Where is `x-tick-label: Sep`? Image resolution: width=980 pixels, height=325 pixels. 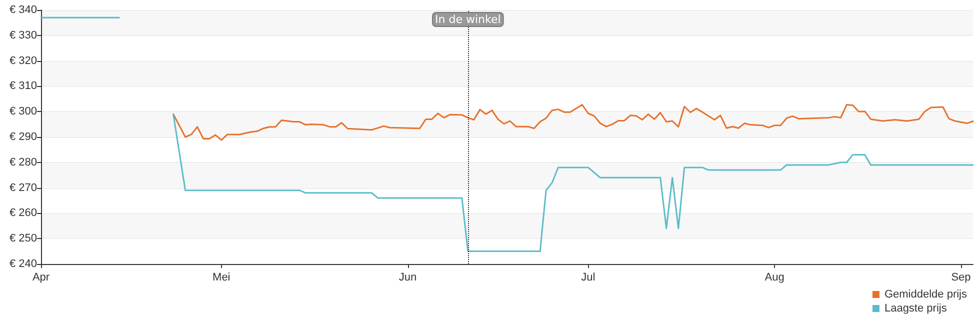 x-tick-label: Sep is located at coordinates (961, 278).